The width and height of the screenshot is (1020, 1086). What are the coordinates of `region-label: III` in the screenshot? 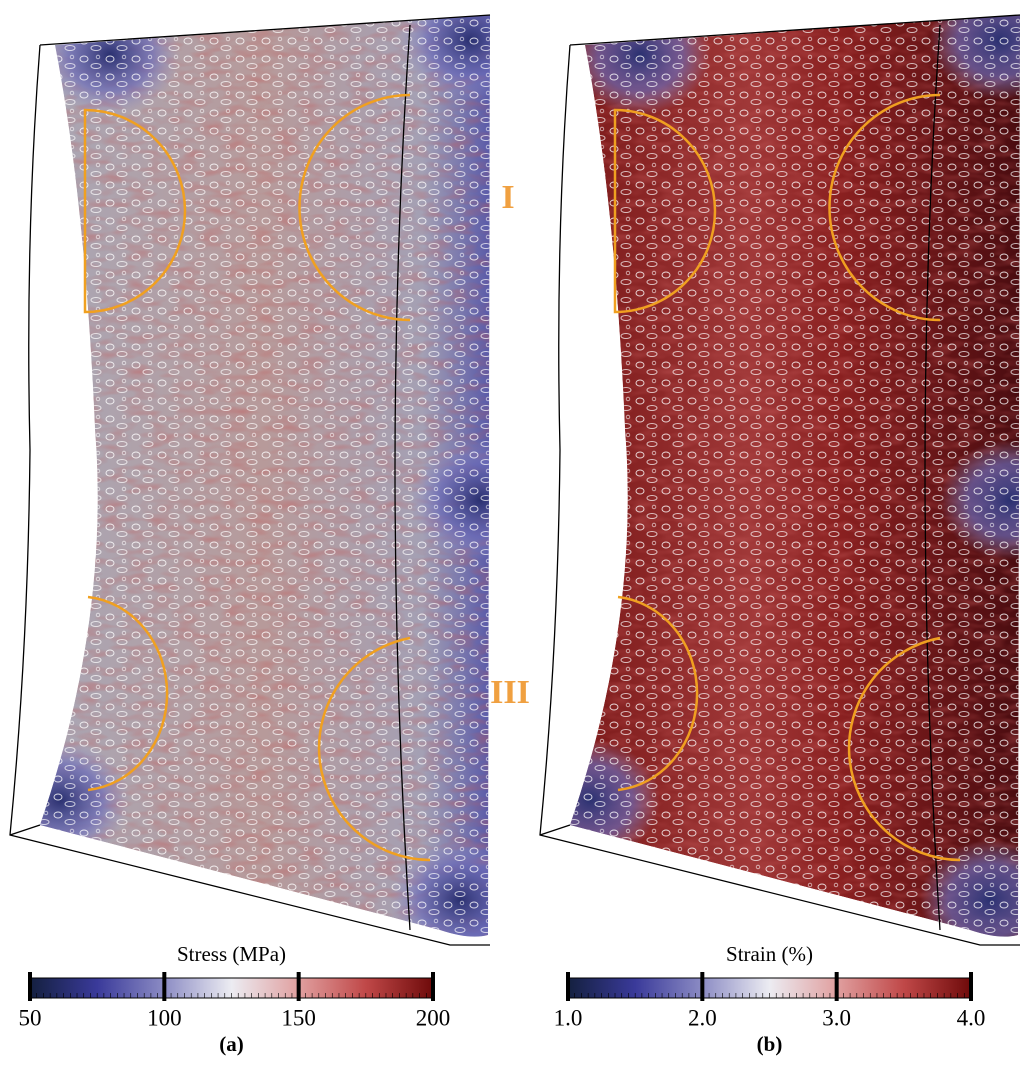 It's located at (510, 692).